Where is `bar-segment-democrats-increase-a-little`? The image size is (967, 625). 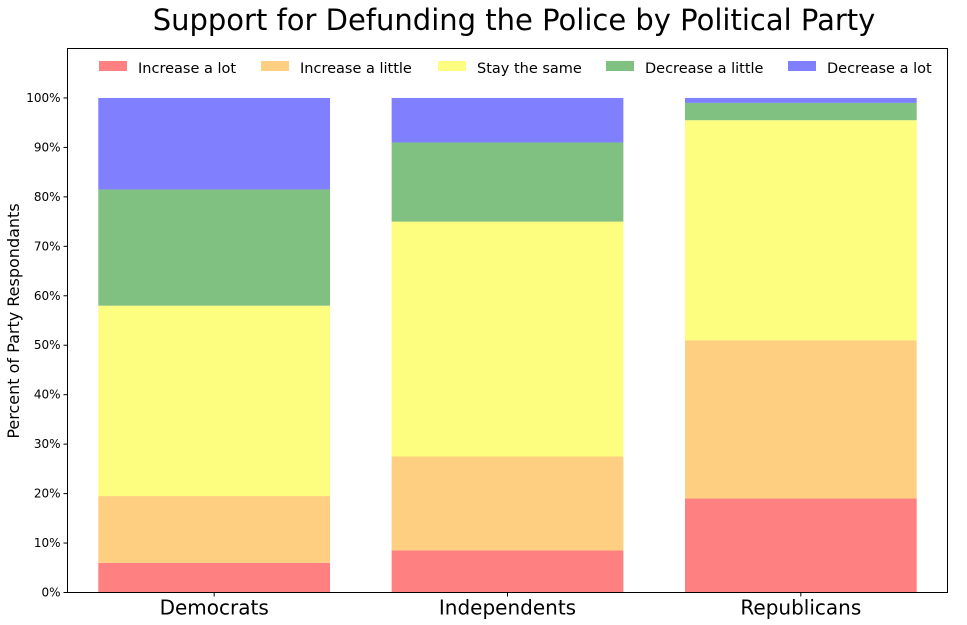
bar-segment-democrats-increase-a-little is located at coordinates (214, 529).